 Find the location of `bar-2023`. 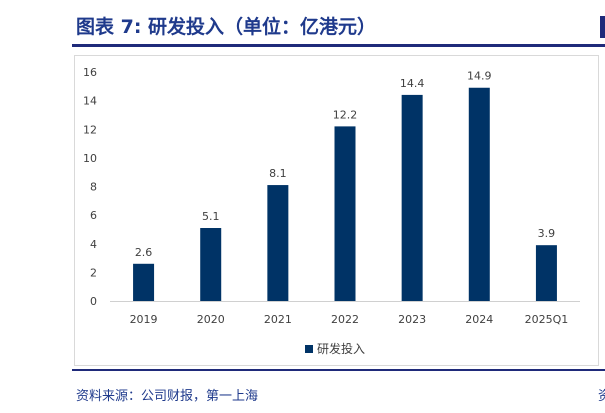

bar-2023 is located at coordinates (412, 198).